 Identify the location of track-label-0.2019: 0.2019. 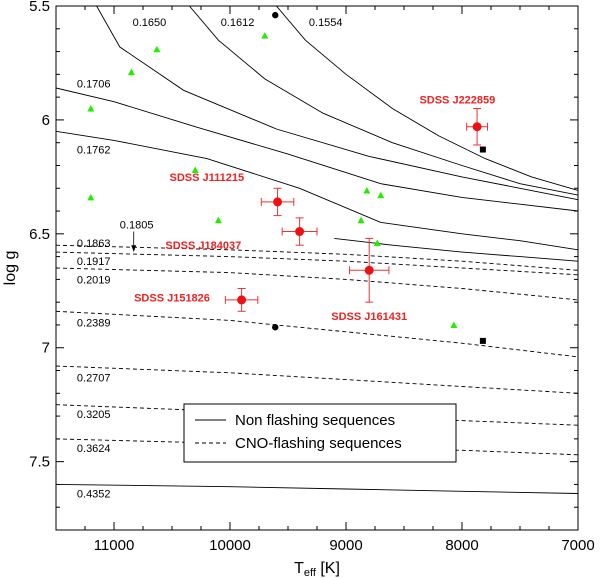
(94, 280).